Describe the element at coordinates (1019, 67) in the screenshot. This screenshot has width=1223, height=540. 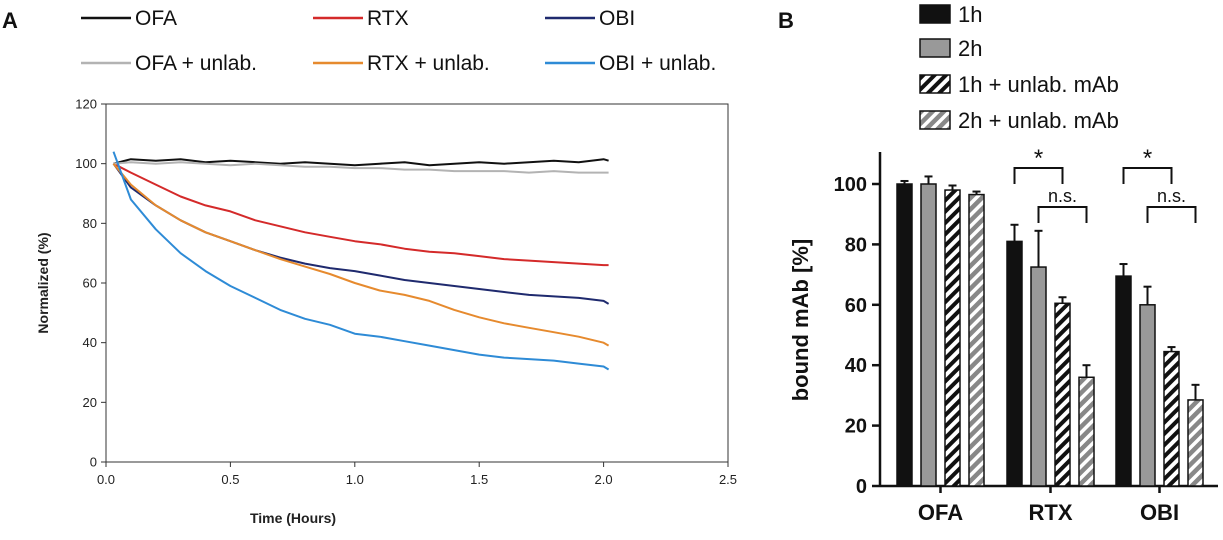
I see `panel-b-legend: 1h 2h 1h + unlab. mAb 2h + unlab. mAb` at that location.